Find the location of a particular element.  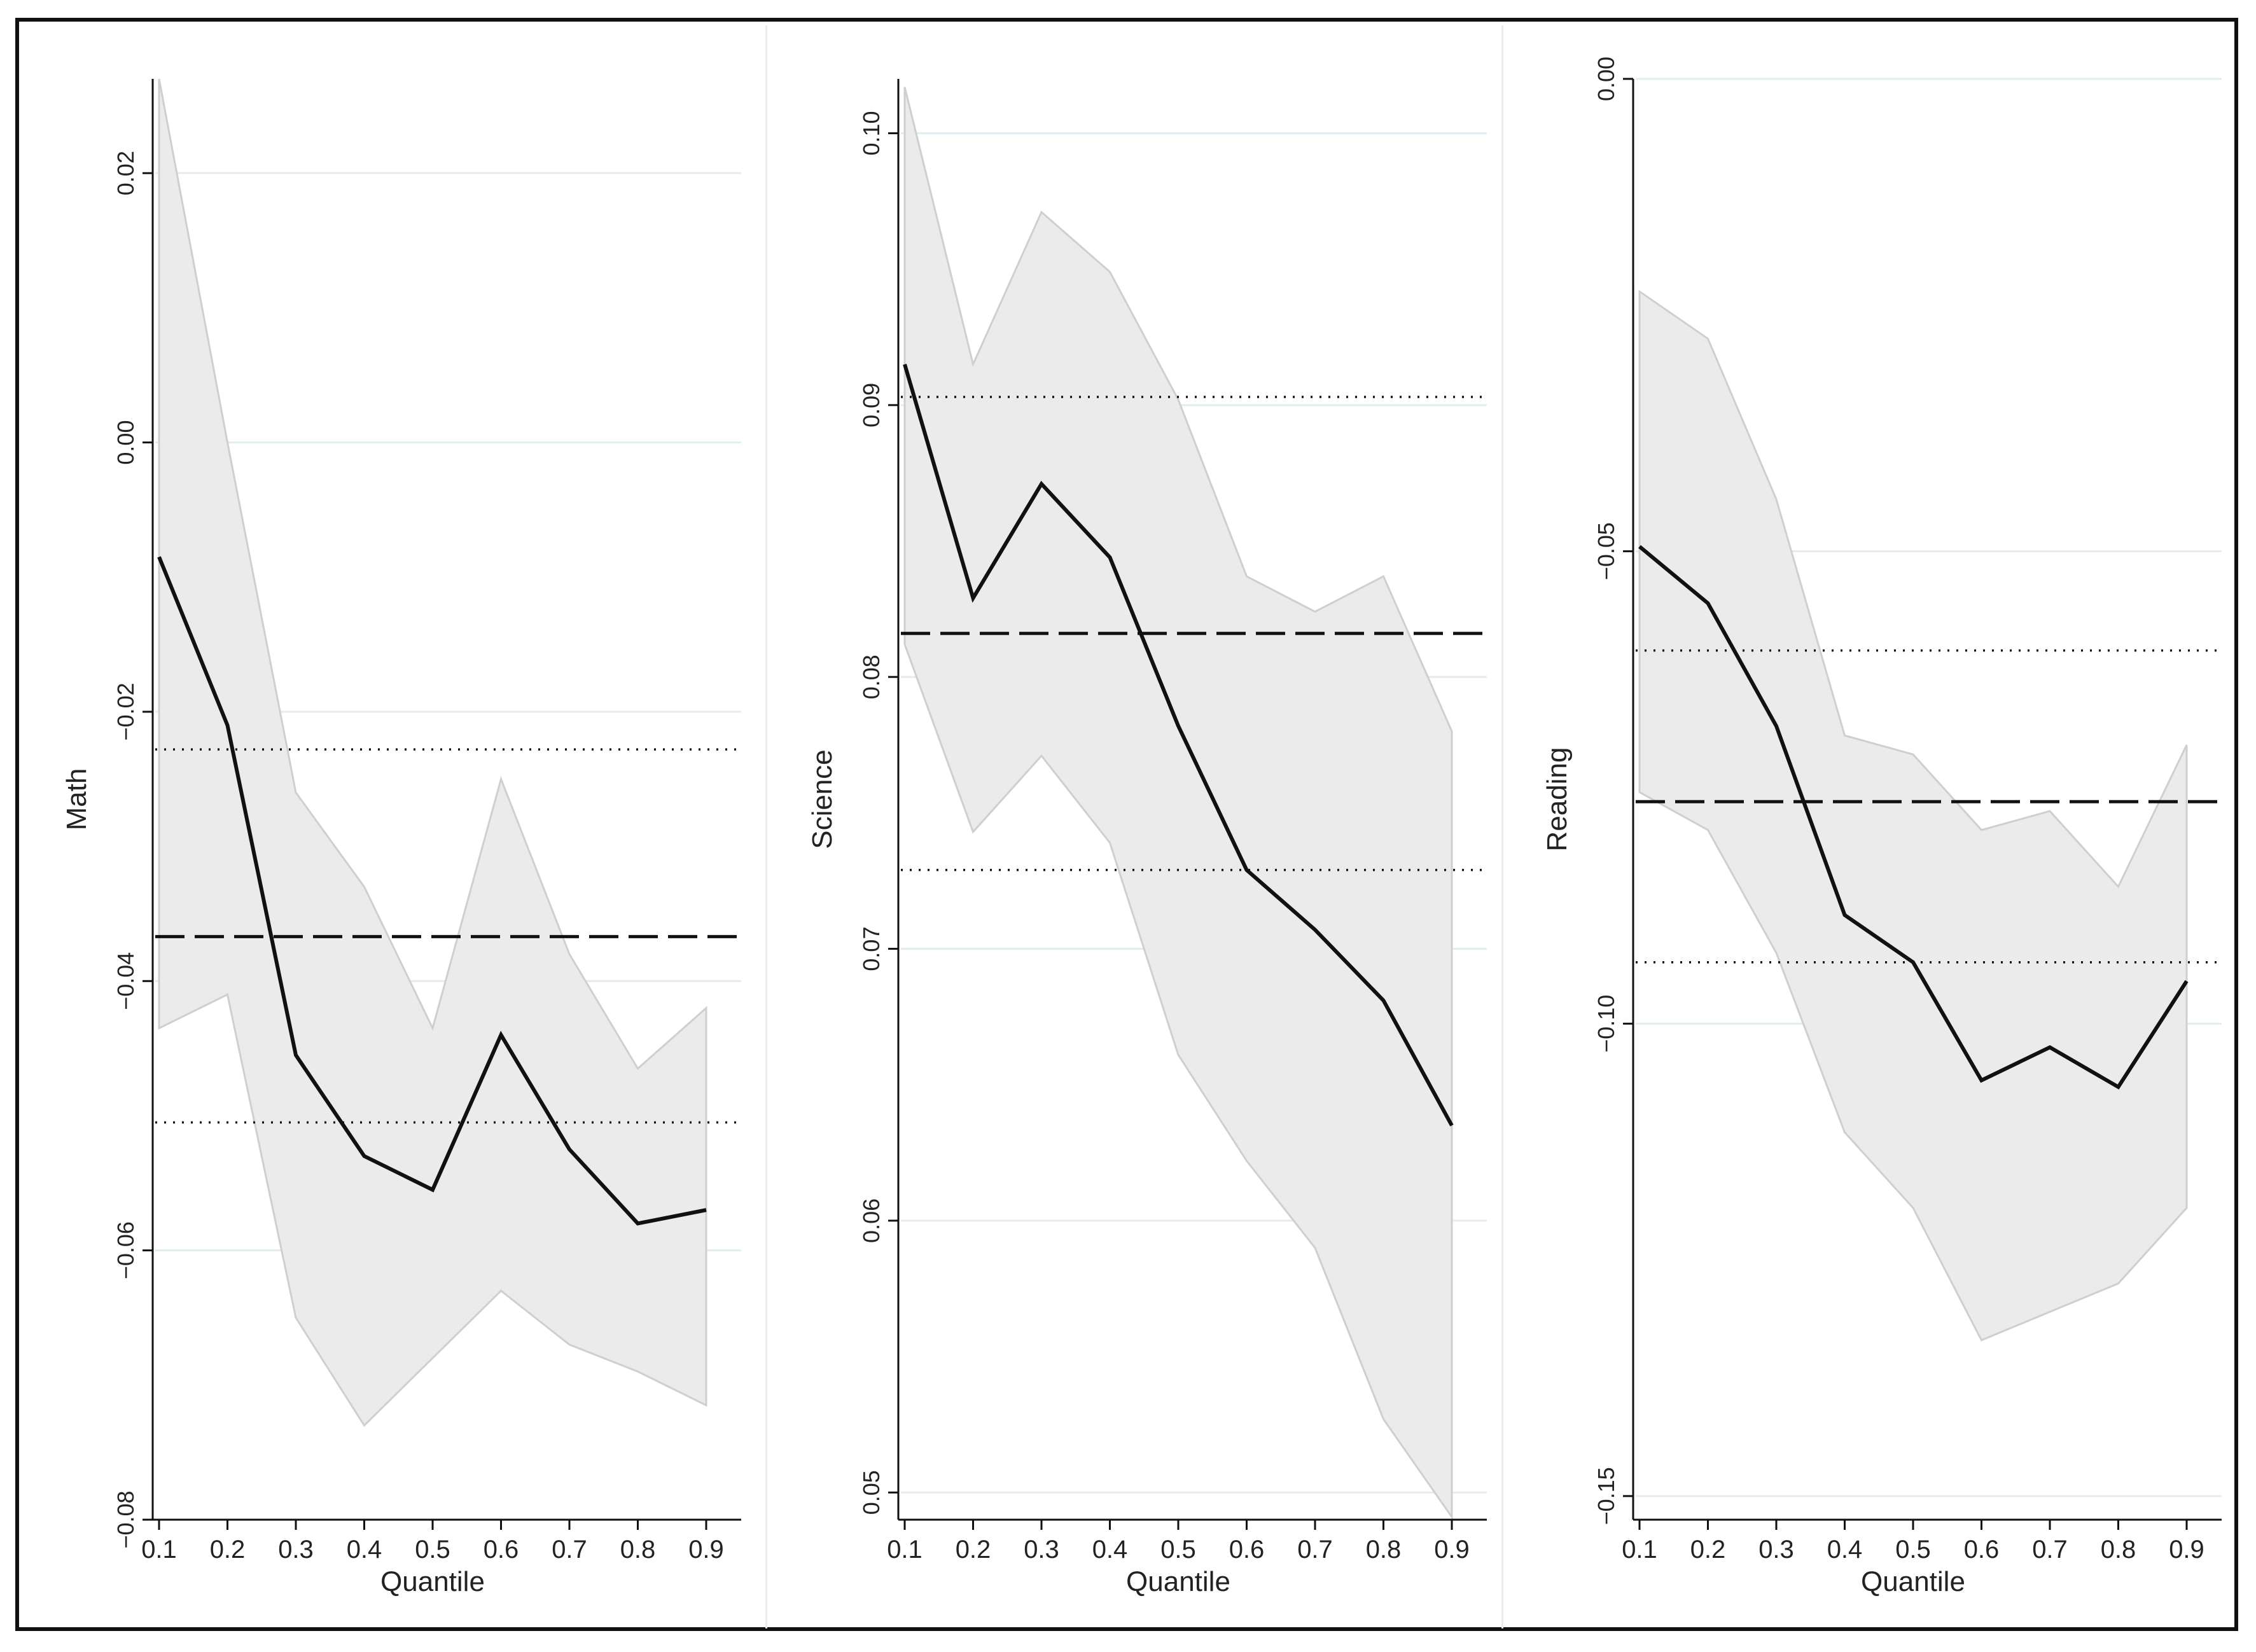

y-tick-label: −0.08 is located at coordinates (126, 1519).